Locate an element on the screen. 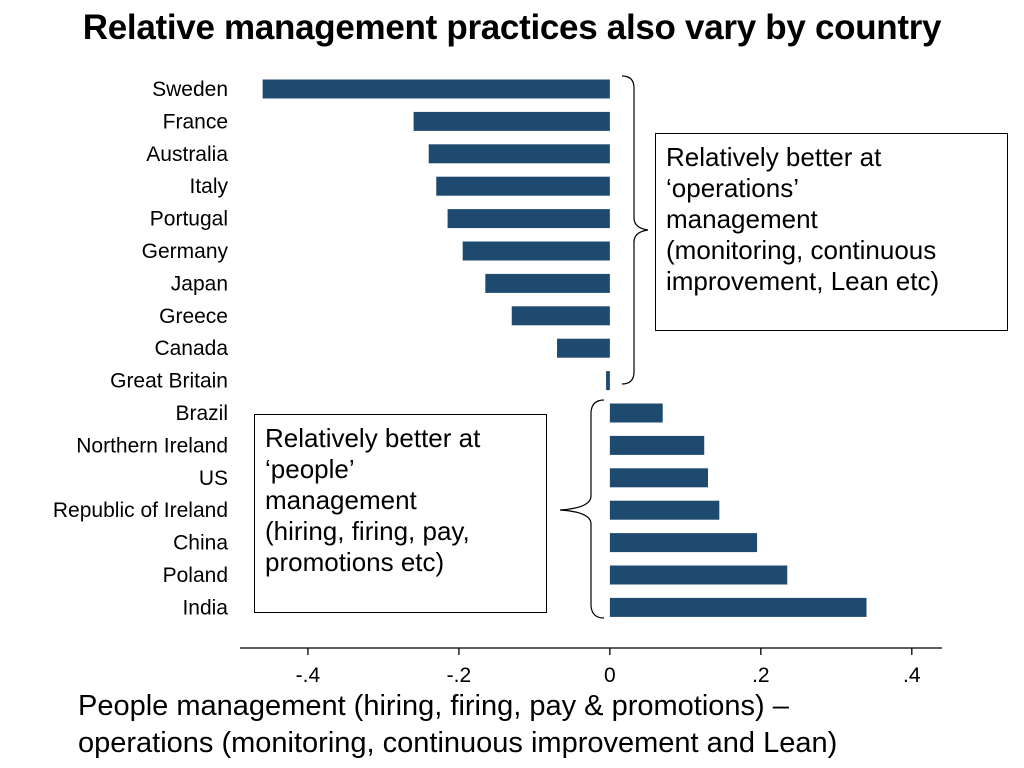  annotation-line: (hiring, firing, pay, is located at coordinates (367, 531).